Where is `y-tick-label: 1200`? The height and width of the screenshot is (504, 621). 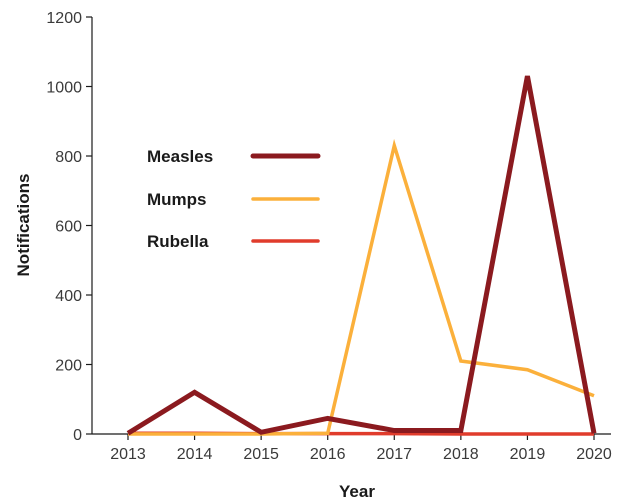
y-tick-label: 1200 is located at coordinates (64, 18).